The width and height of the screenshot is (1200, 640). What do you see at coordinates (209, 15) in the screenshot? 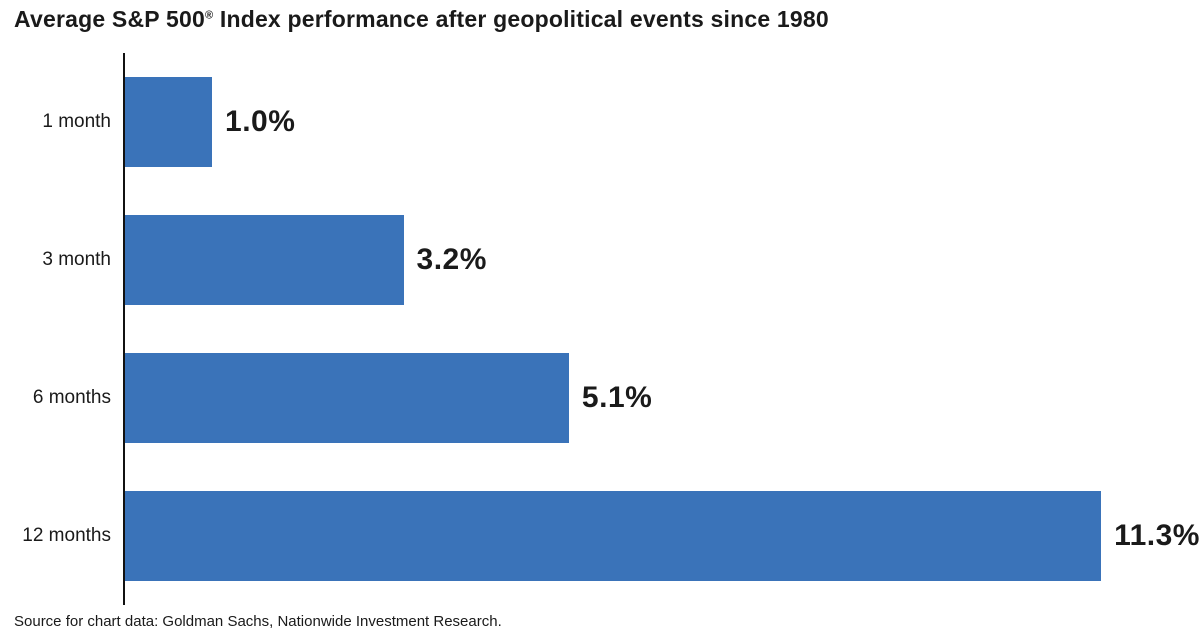
I see `registered-trademark-symbol: ®` at bounding box center [209, 15].